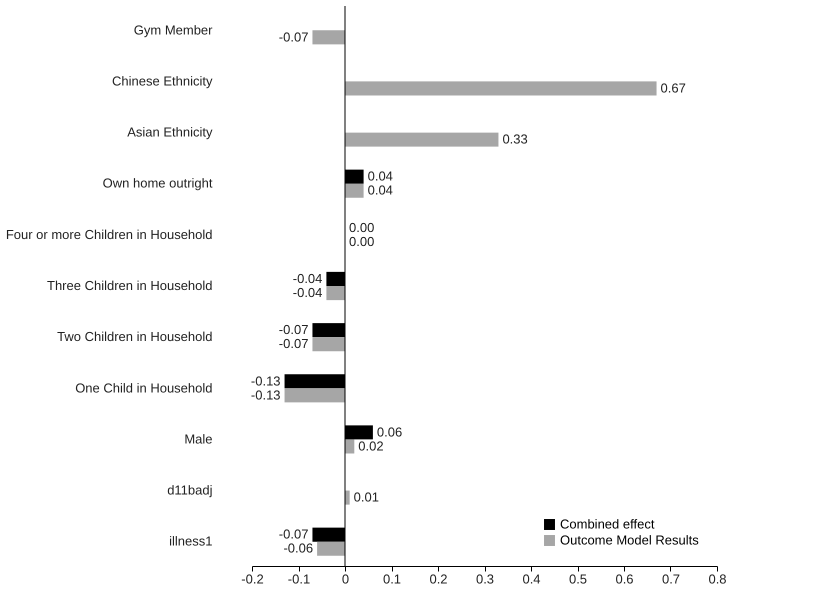 The image size is (838, 610). Describe the element at coordinates (673, 88) in the screenshot. I see `data-label: 0.67` at that location.